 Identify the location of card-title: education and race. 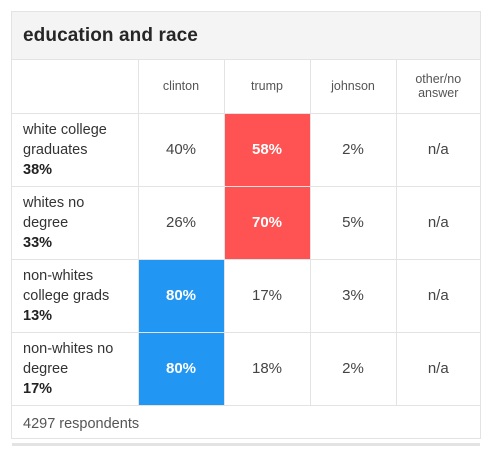
(110, 35).